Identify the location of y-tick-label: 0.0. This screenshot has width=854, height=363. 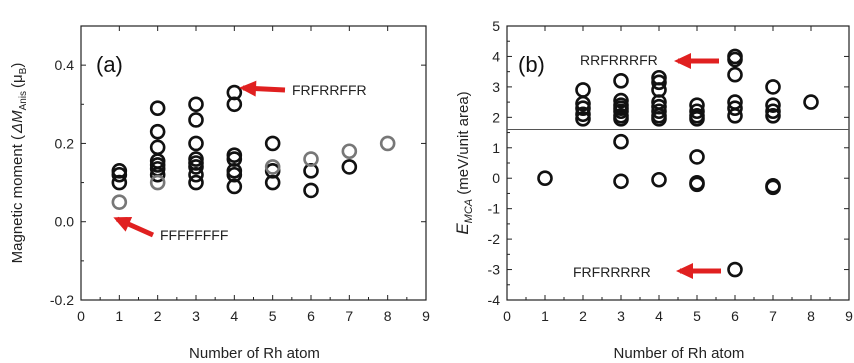
(65, 222).